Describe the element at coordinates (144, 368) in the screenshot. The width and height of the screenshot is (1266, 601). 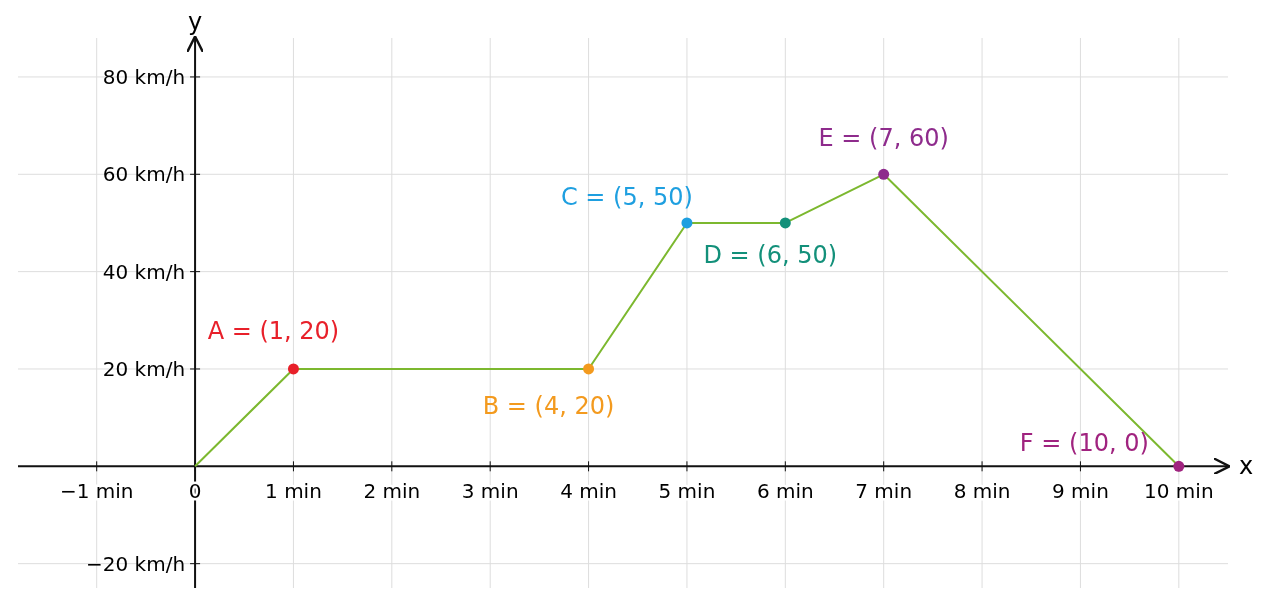
I see `y-tick-label: 20 km/h` at that location.